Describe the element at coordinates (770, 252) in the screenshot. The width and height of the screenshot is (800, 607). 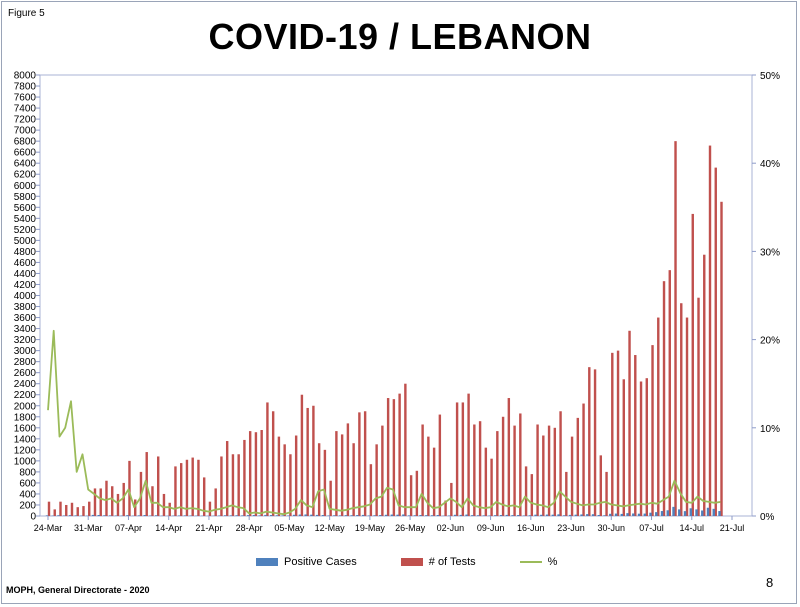
I see `y-right-tick-label: 30%` at that location.